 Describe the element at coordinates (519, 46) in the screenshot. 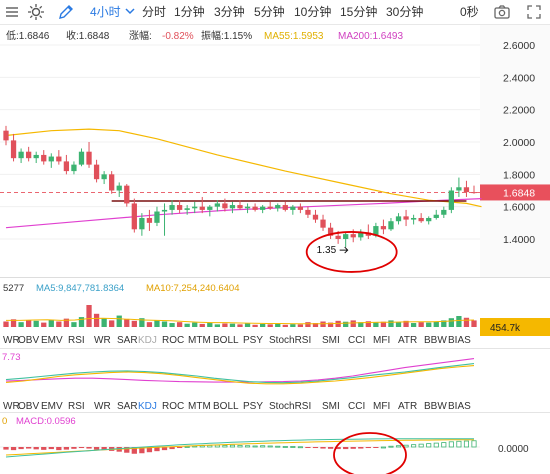

I see `price-tick-label: 2.6000` at that location.